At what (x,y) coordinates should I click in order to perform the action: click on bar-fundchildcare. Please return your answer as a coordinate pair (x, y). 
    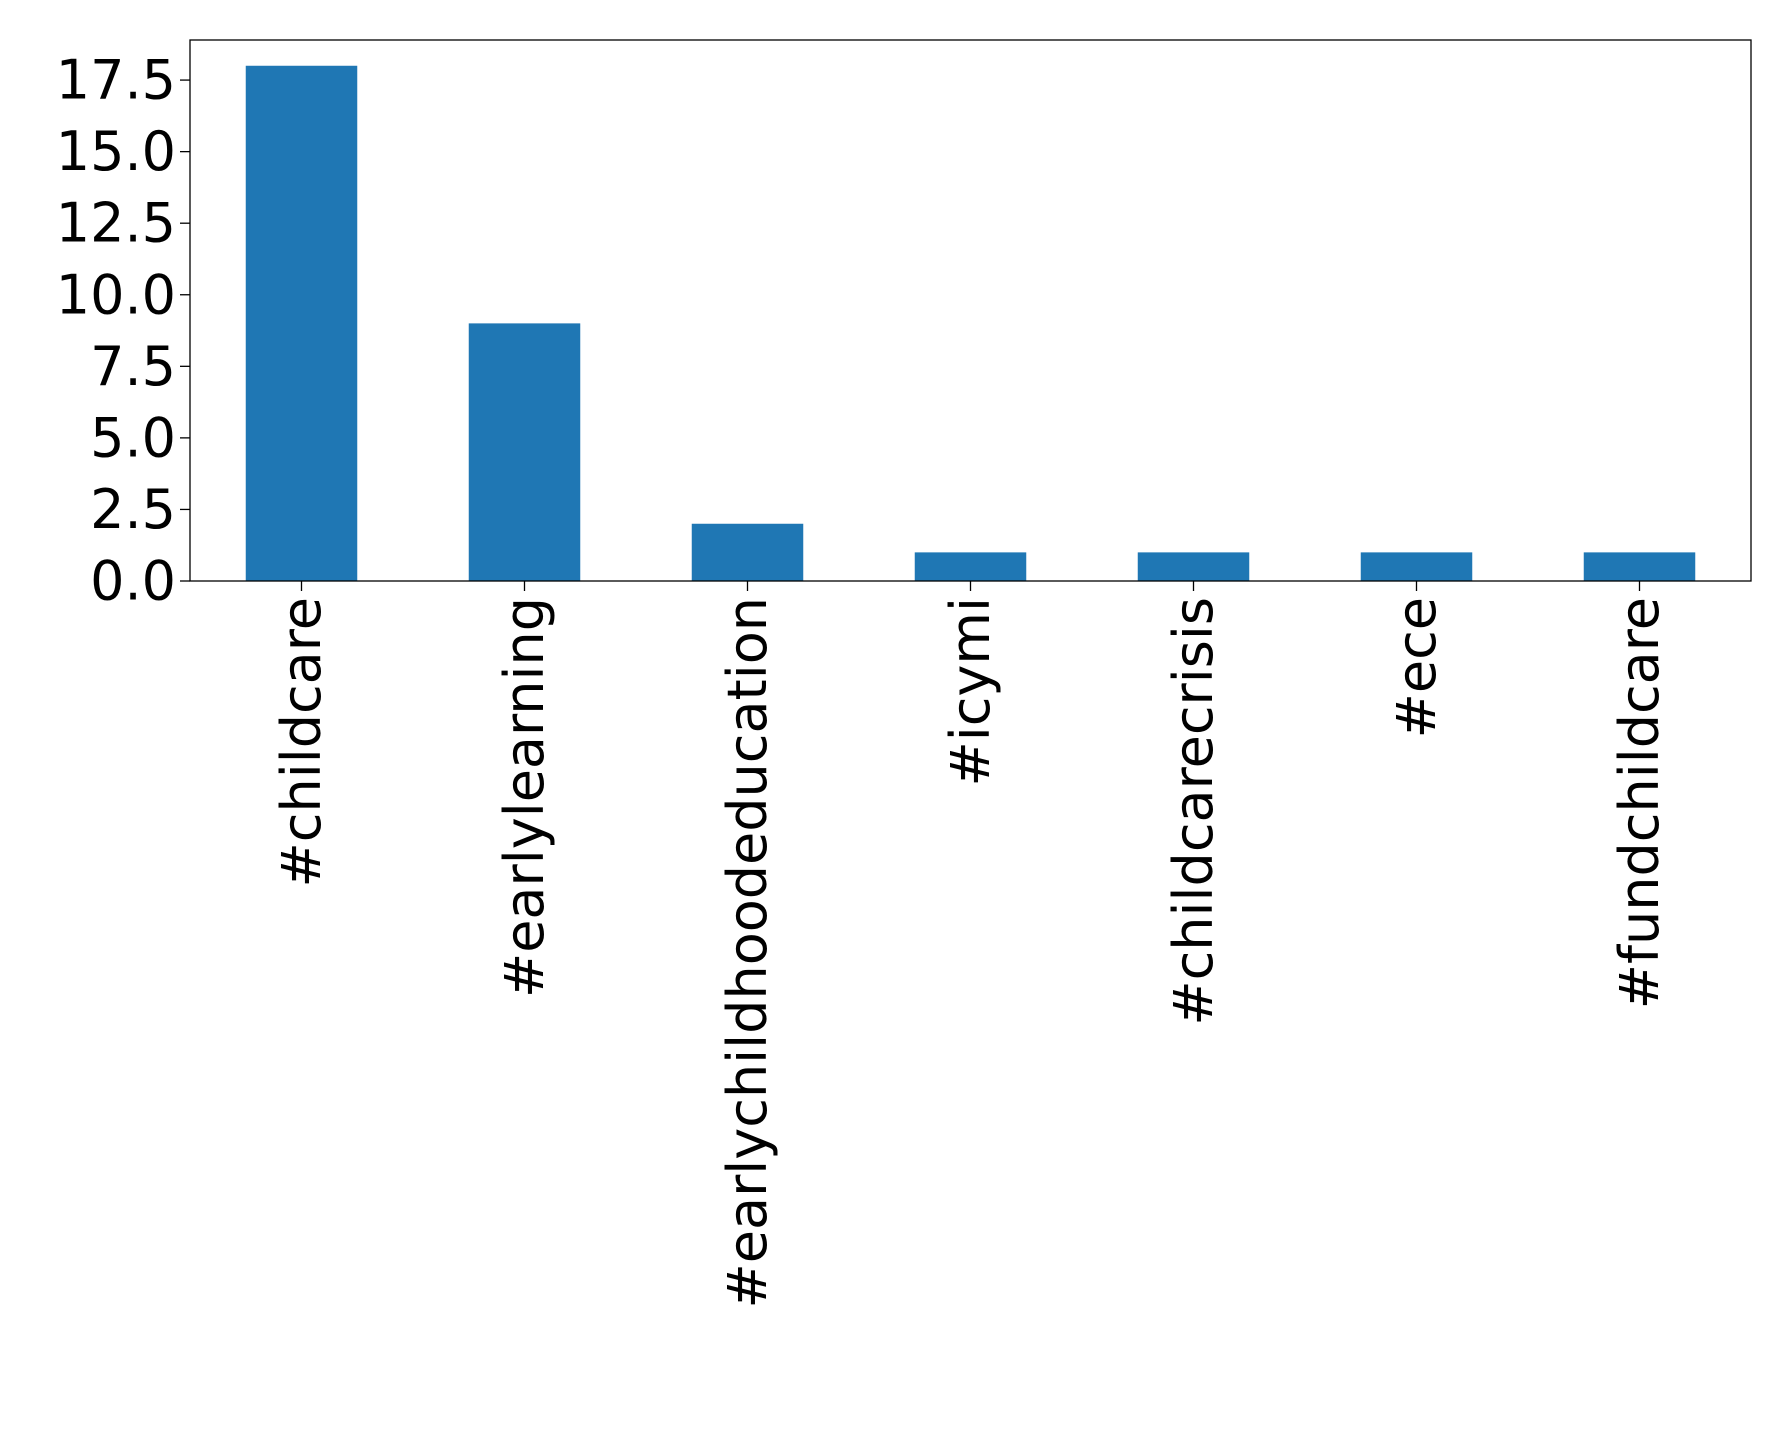
    Looking at the image, I should click on (1639, 566).